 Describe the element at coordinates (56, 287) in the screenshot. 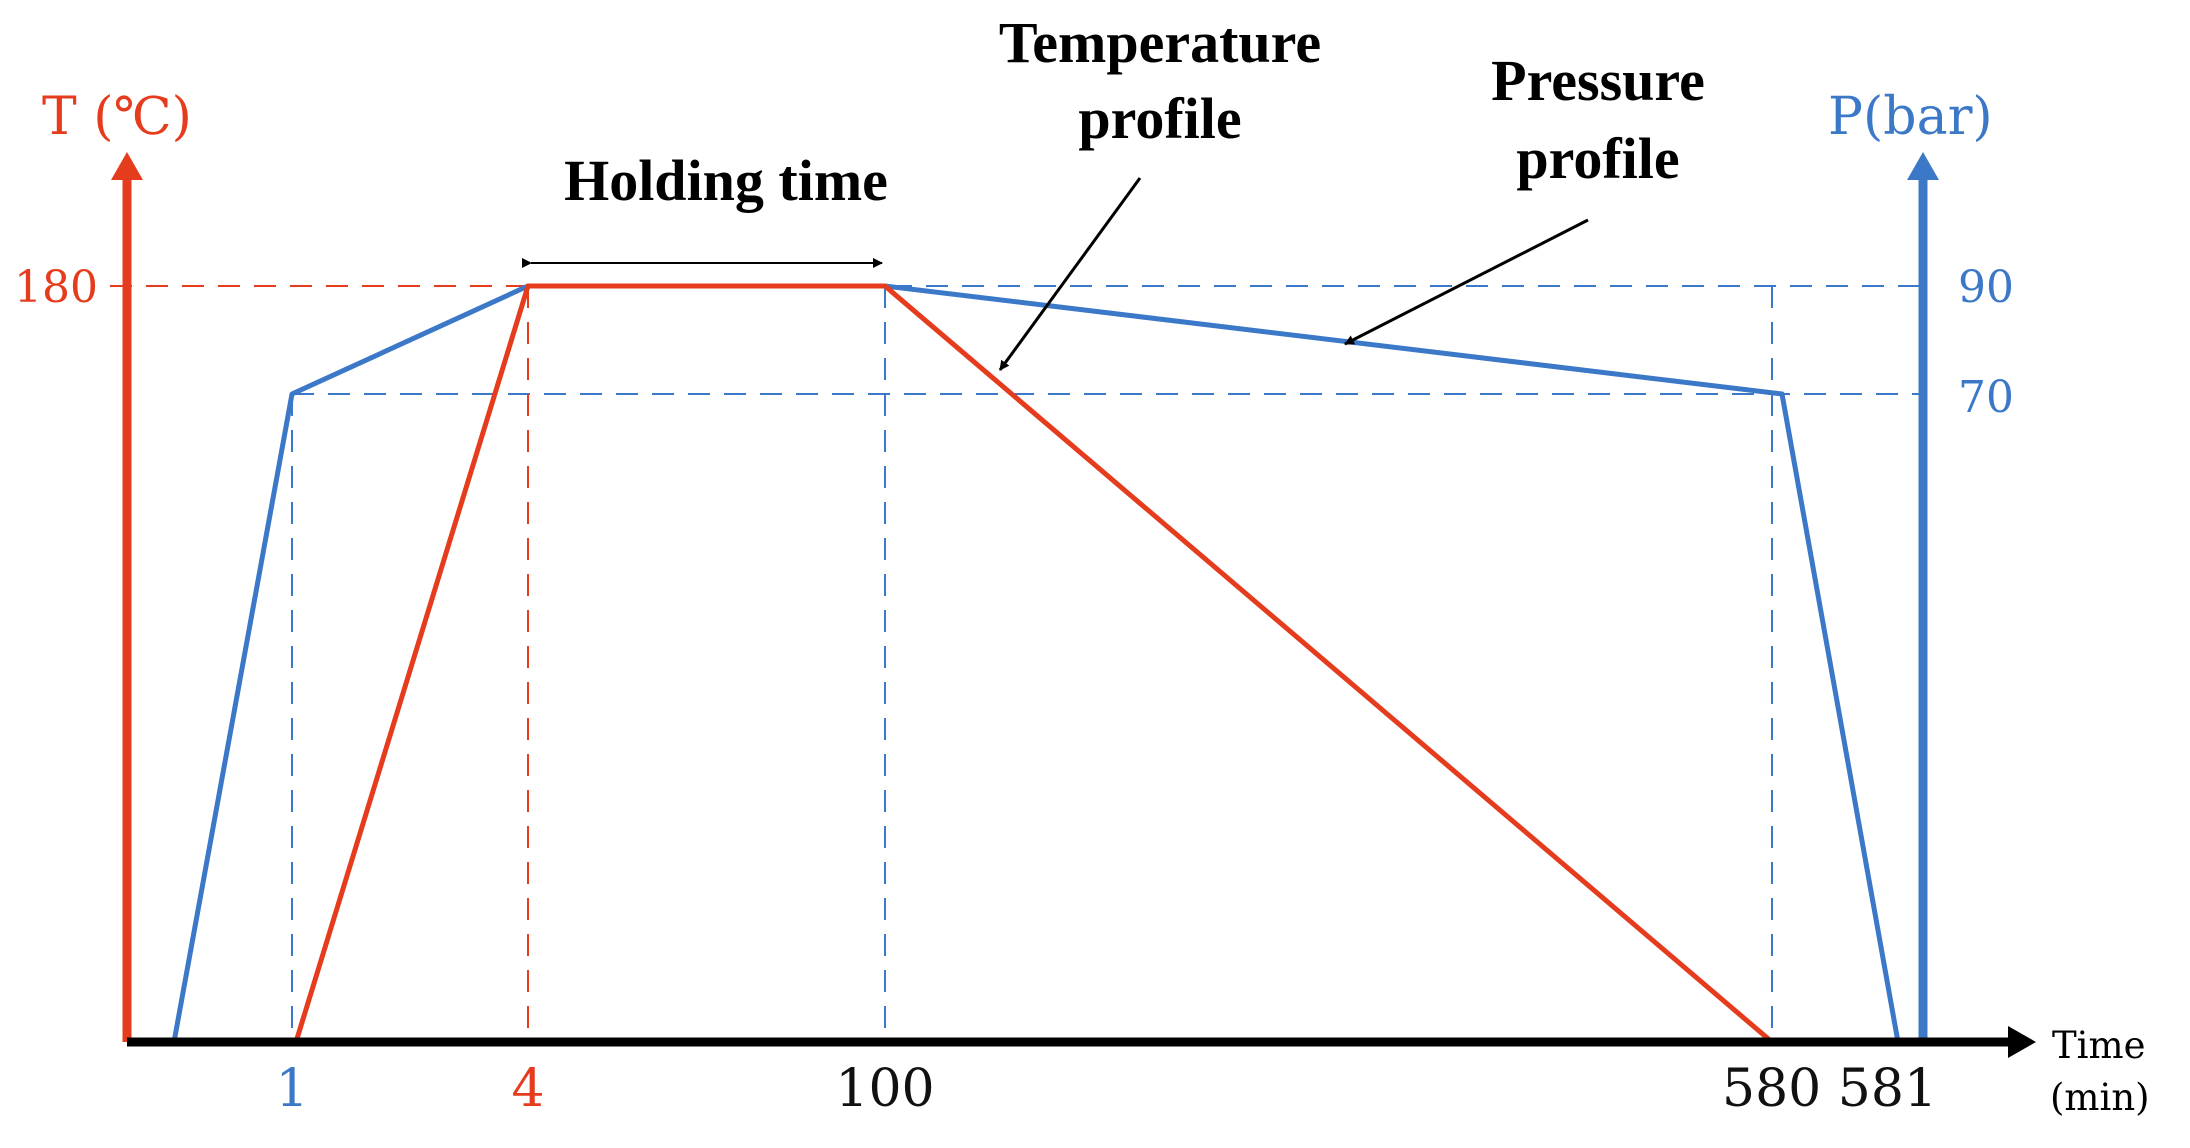

I see `temp-tick-180: 180` at that location.